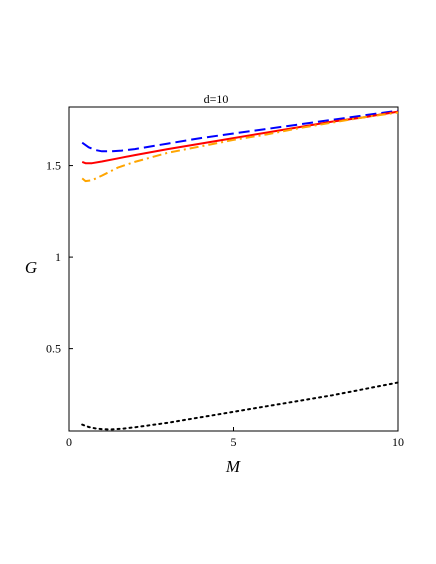  I want to click on x-axis-label: M, so click(233, 466).